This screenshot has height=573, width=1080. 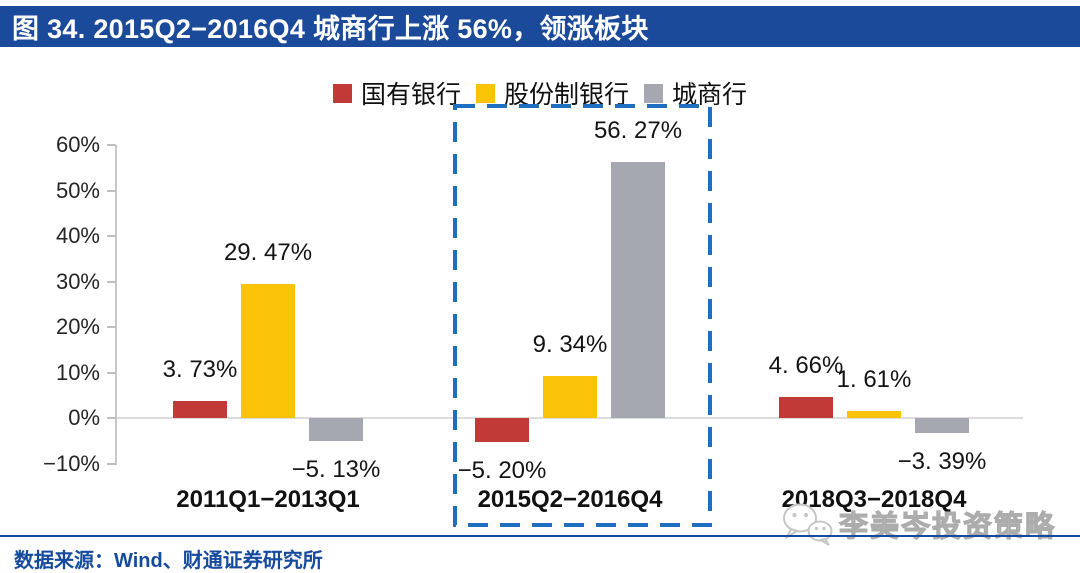 I want to click on y-axis-line, so click(x=116, y=305).